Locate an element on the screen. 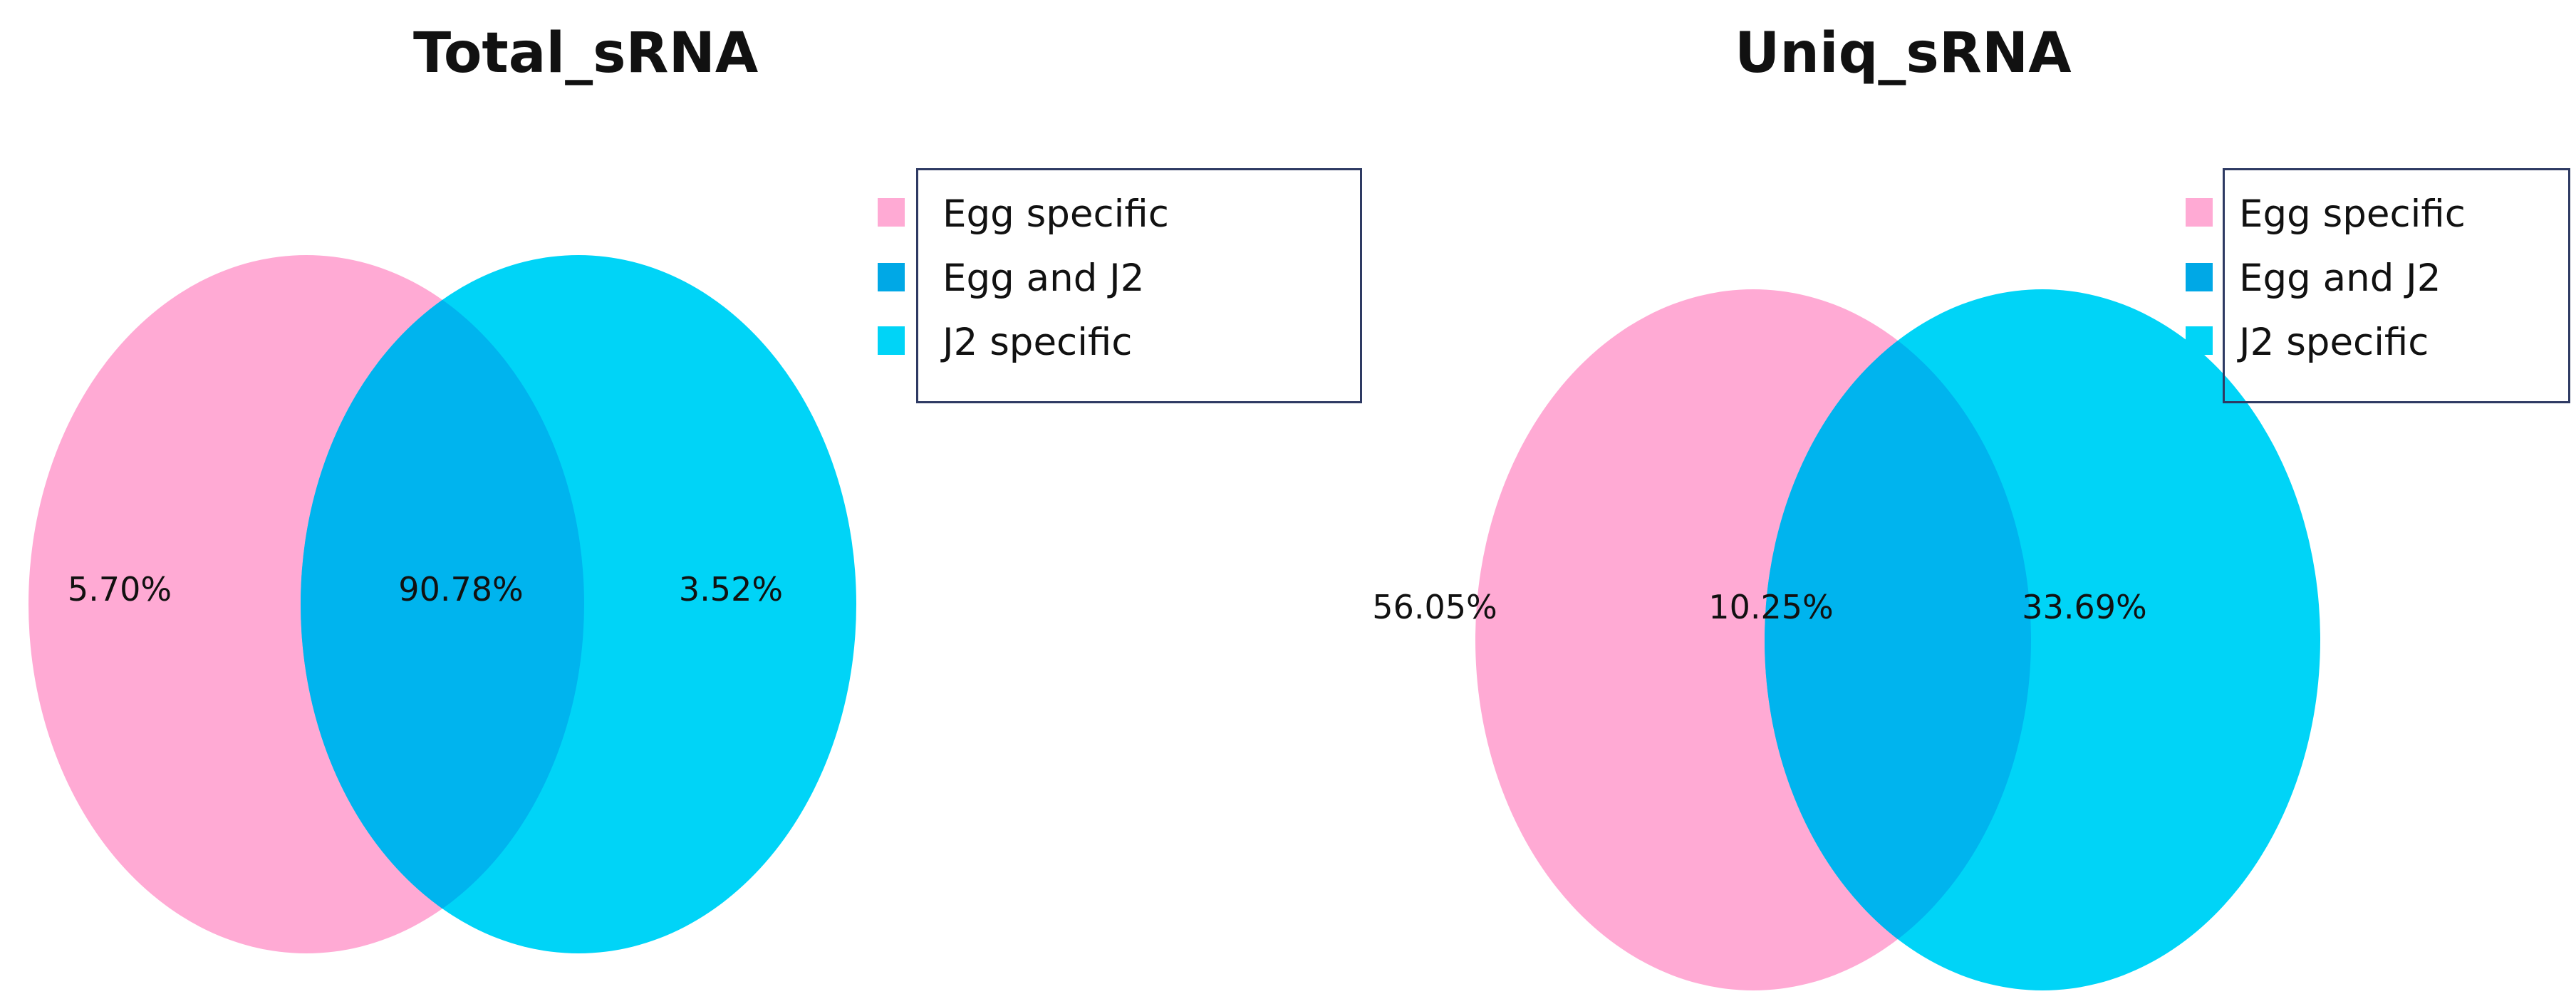 The height and width of the screenshot is (994, 2576). venn-title: Uniq_sRNA is located at coordinates (1903, 54).